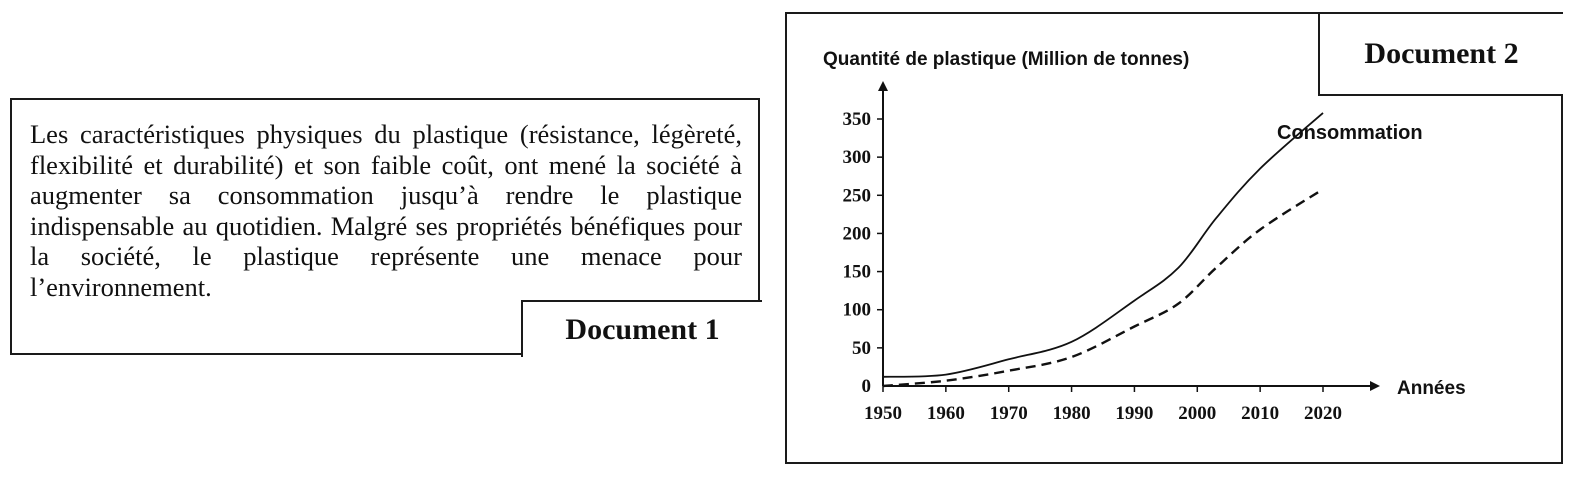 The image size is (1587, 479). What do you see at coordinates (1440, 55) in the screenshot?
I see `document-2-label: Document 2` at bounding box center [1440, 55].